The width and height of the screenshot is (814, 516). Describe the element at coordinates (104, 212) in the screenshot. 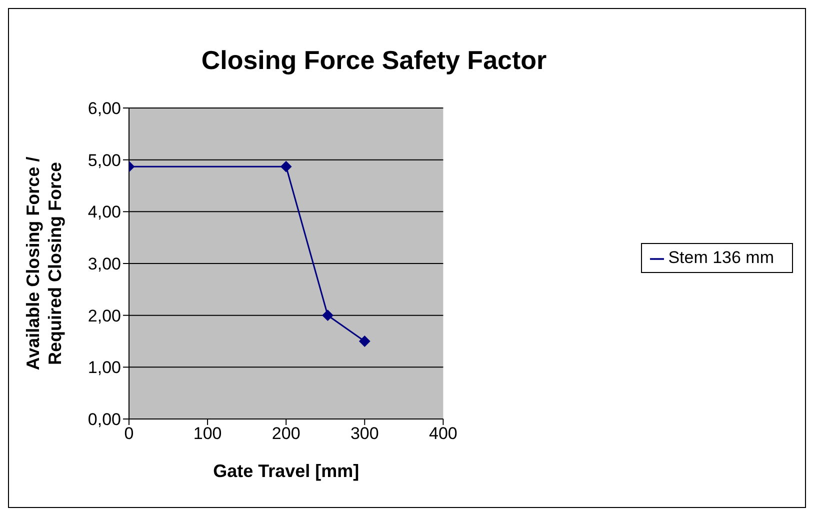

I see `y-tick-label: 4,00` at that location.